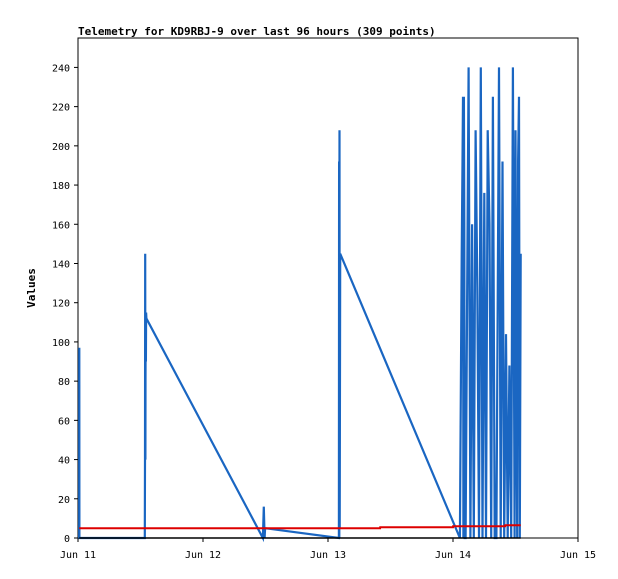 The width and height of the screenshot is (618, 579). What do you see at coordinates (31, 288) in the screenshot?
I see `y-axis-label: Values` at bounding box center [31, 288].